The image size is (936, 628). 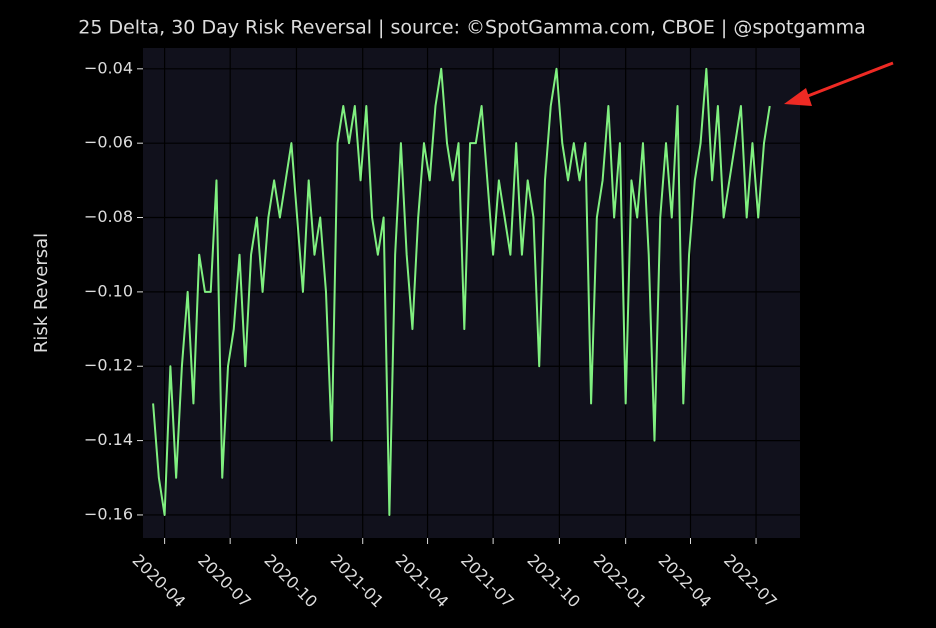 What do you see at coordinates (108, 290) in the screenshot?
I see `y-tick-label: −0.10` at bounding box center [108, 290].